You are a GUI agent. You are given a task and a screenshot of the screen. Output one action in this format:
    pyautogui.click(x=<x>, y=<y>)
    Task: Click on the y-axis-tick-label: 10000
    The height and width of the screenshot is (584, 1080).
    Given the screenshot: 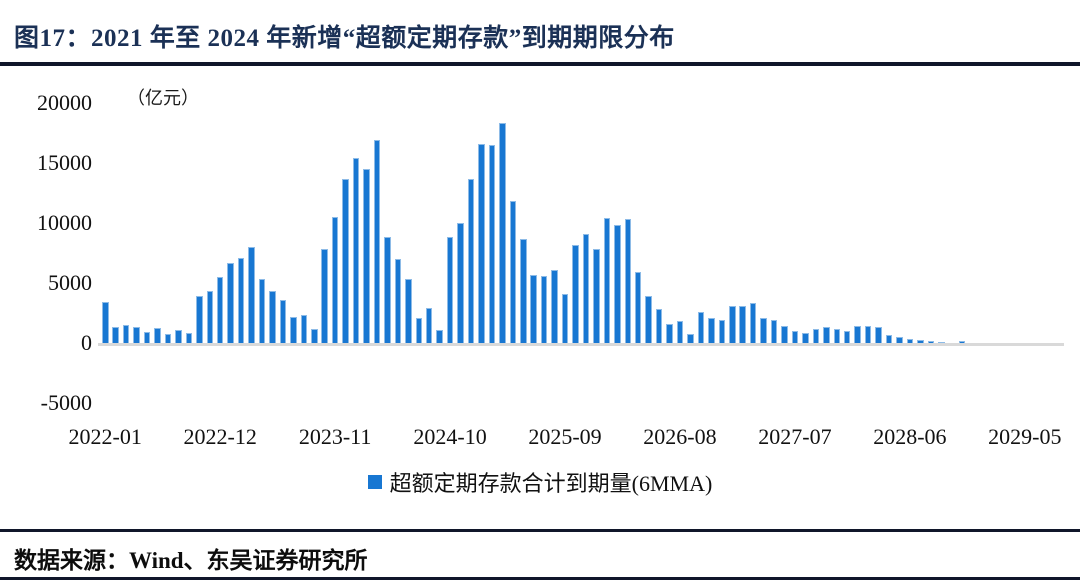 What is the action you would take?
    pyautogui.click(x=64, y=222)
    